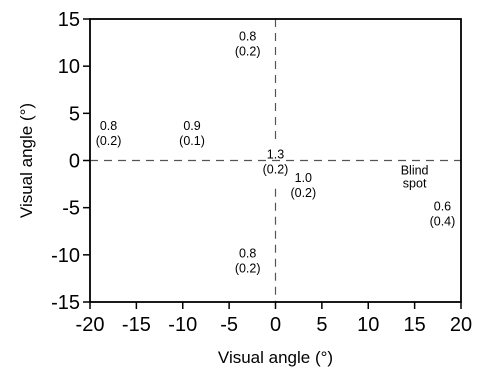 The height and width of the screenshot is (371, 478). Describe the element at coordinates (74, 114) in the screenshot. I see `y-tick-label: 5` at that location.